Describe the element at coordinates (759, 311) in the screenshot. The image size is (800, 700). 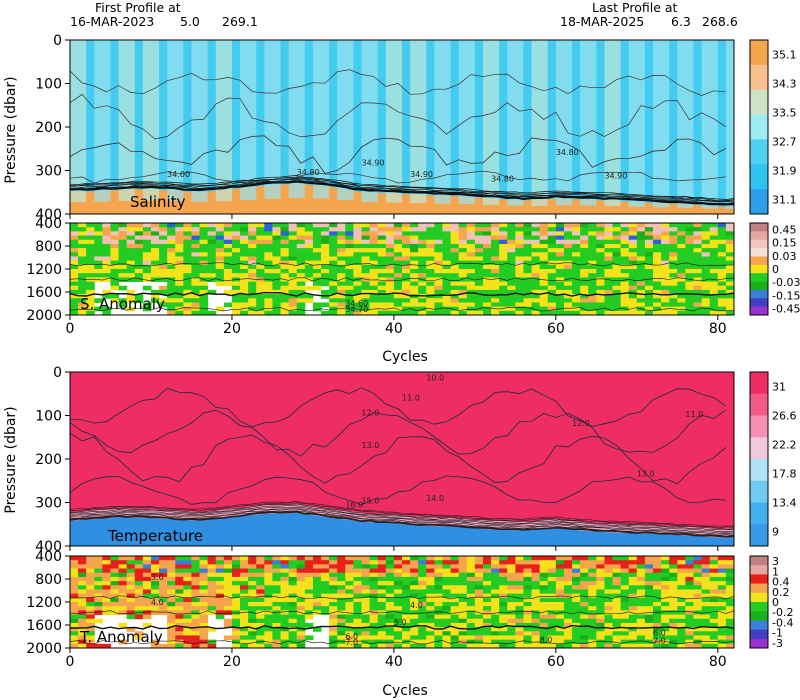
I see `salinity-anomaly-colorbar-swatch` at that location.